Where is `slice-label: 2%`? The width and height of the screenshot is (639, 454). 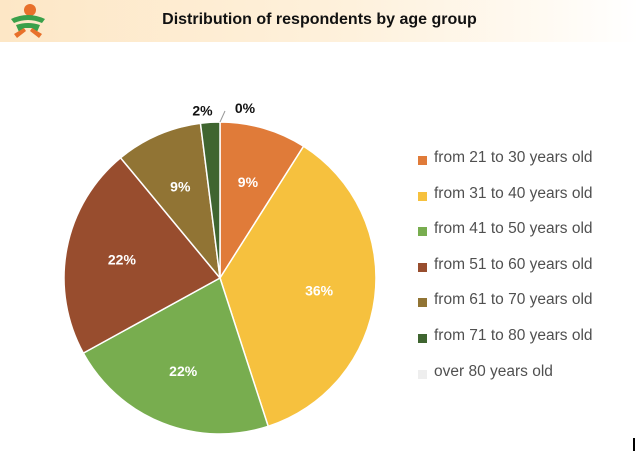
slice-label: 2% is located at coordinates (202, 110).